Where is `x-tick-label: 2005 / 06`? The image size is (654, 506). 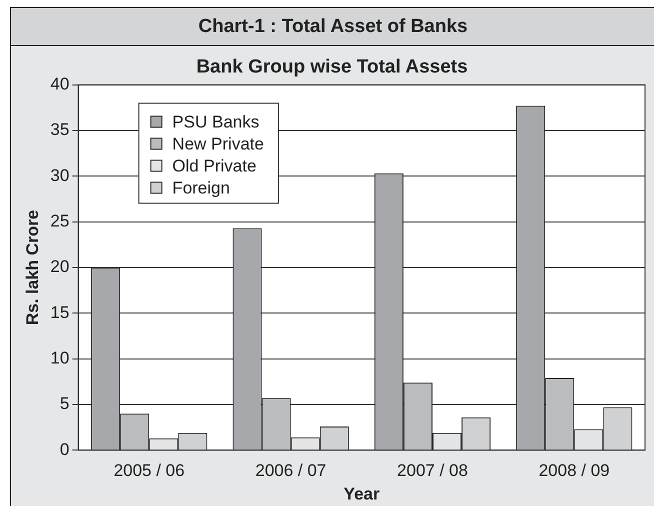
x-tick-label: 2005 / 06 is located at coordinates (149, 470).